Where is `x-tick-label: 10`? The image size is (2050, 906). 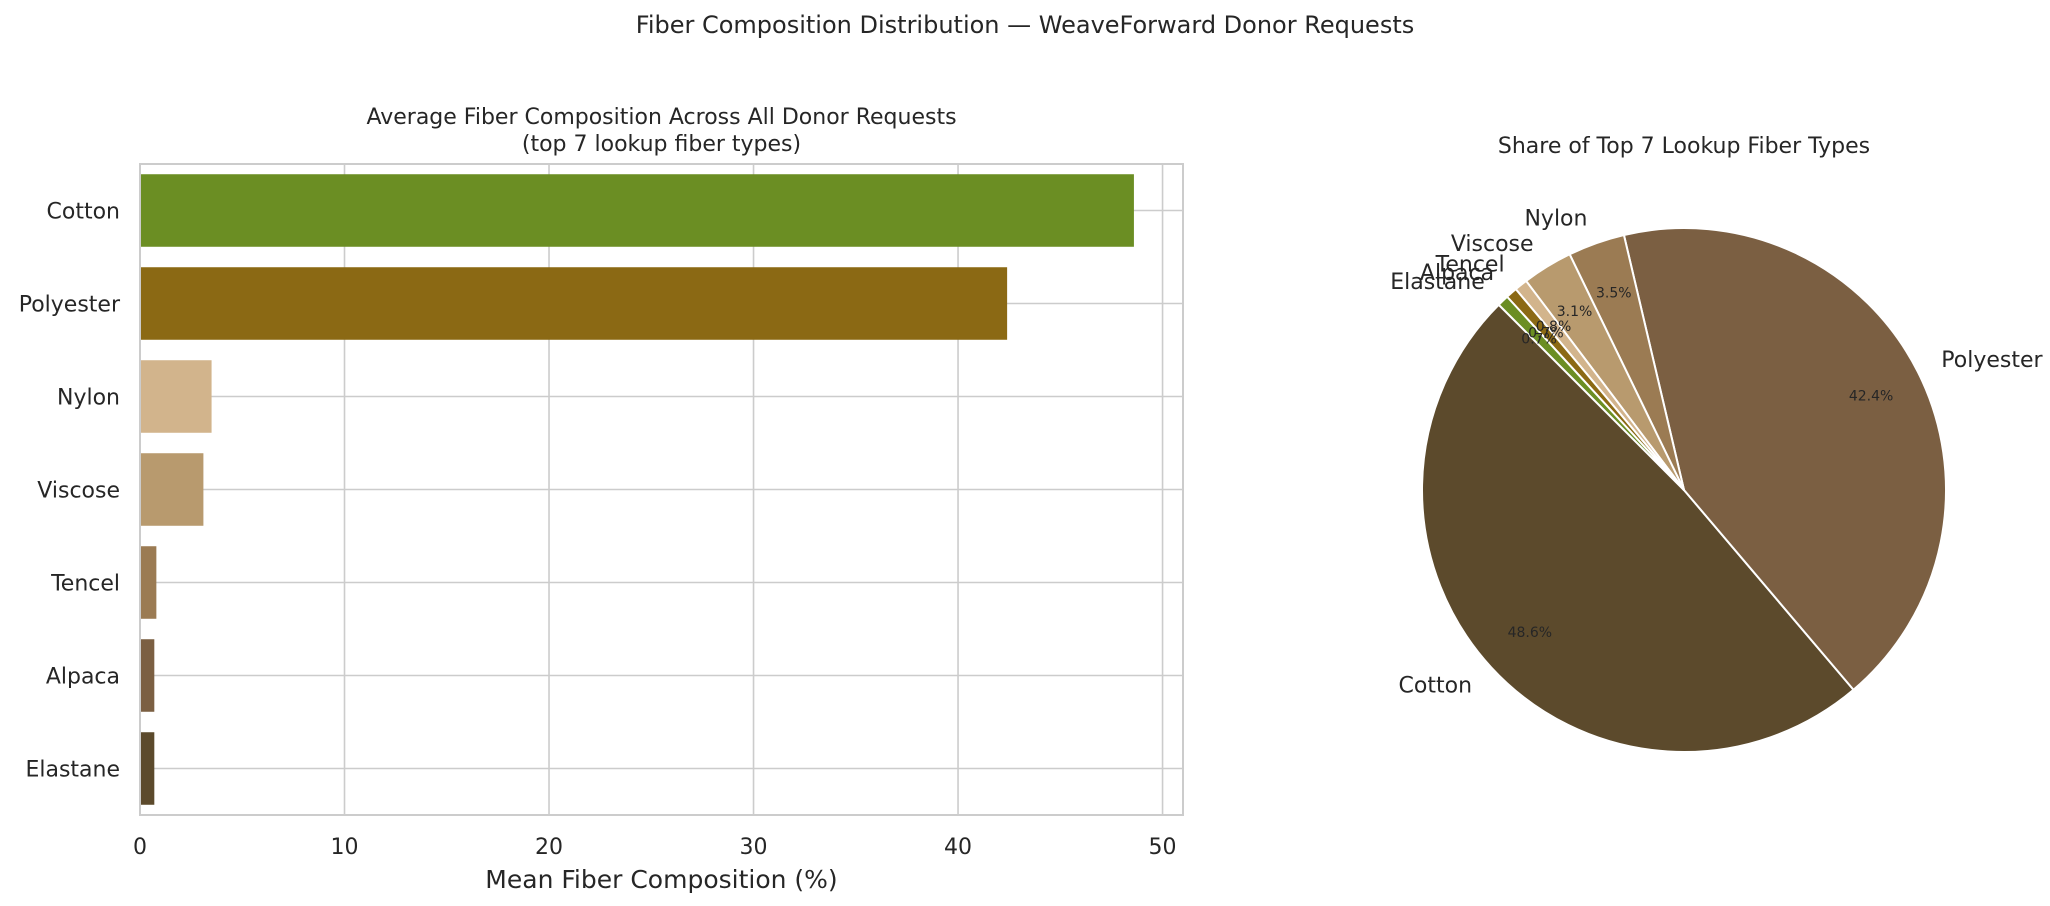 x-tick-label: 10 is located at coordinates (345, 847).